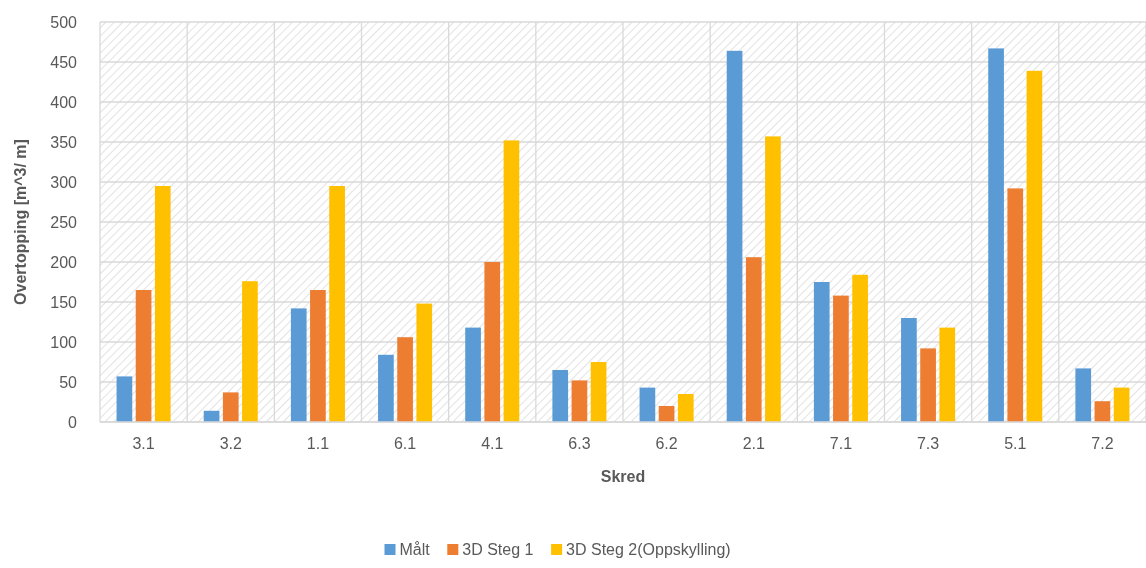  Describe the element at coordinates (405, 443) in the screenshot. I see `x-tick-label: 6.1` at that location.